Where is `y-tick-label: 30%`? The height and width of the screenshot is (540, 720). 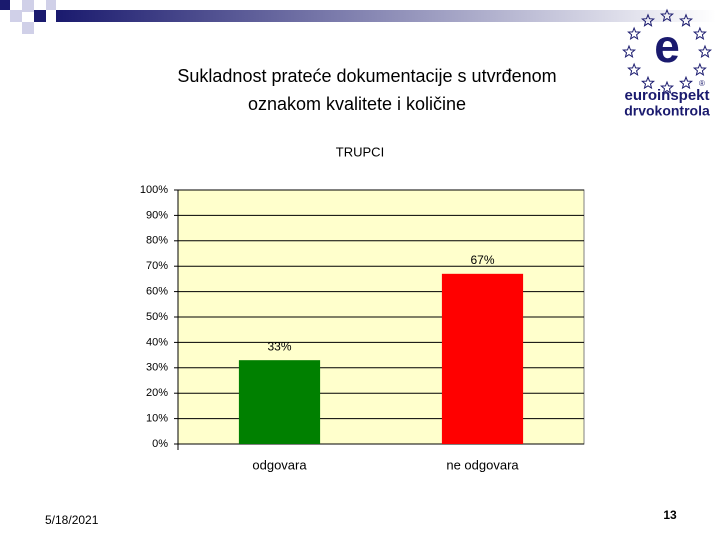 y-tick-label: 30% is located at coordinates (157, 368).